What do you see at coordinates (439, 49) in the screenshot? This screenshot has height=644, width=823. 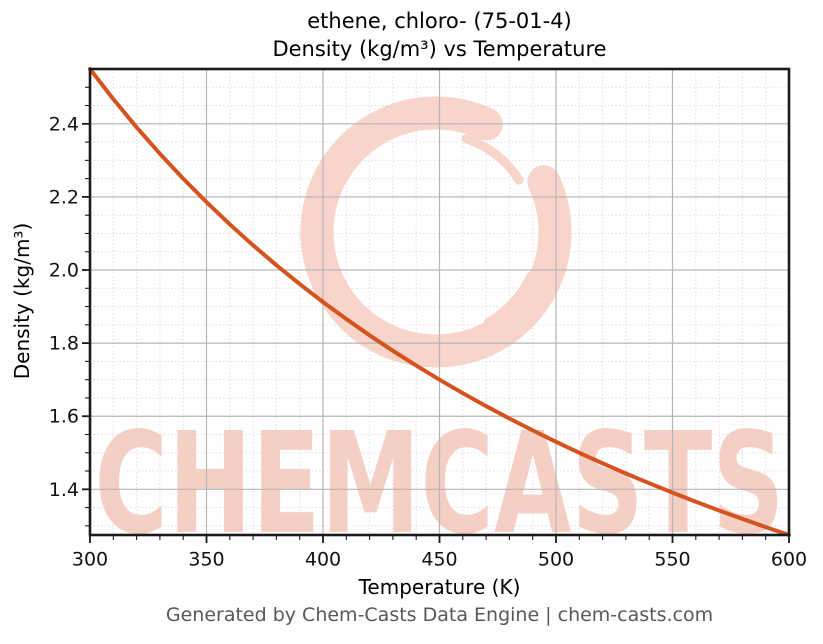 I see `chart-title-line2: Density (kg/m³) vs Temperature` at bounding box center [439, 49].